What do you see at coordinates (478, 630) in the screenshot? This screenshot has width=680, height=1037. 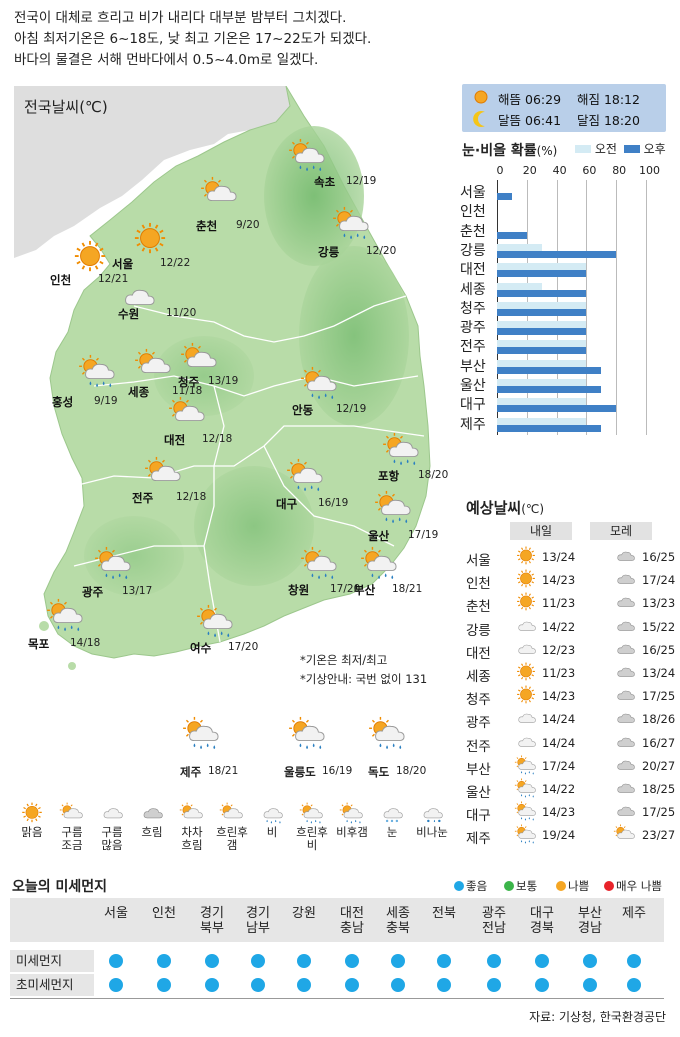 I see `forecast-city: 강릉` at bounding box center [478, 630].